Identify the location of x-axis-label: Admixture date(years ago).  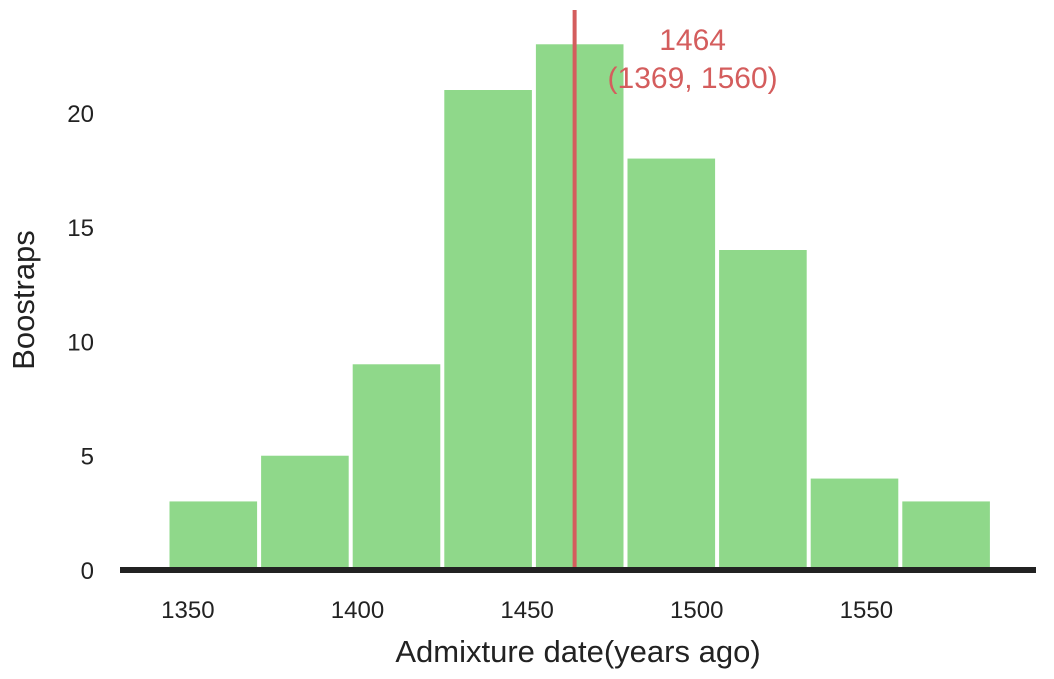
(577, 651).